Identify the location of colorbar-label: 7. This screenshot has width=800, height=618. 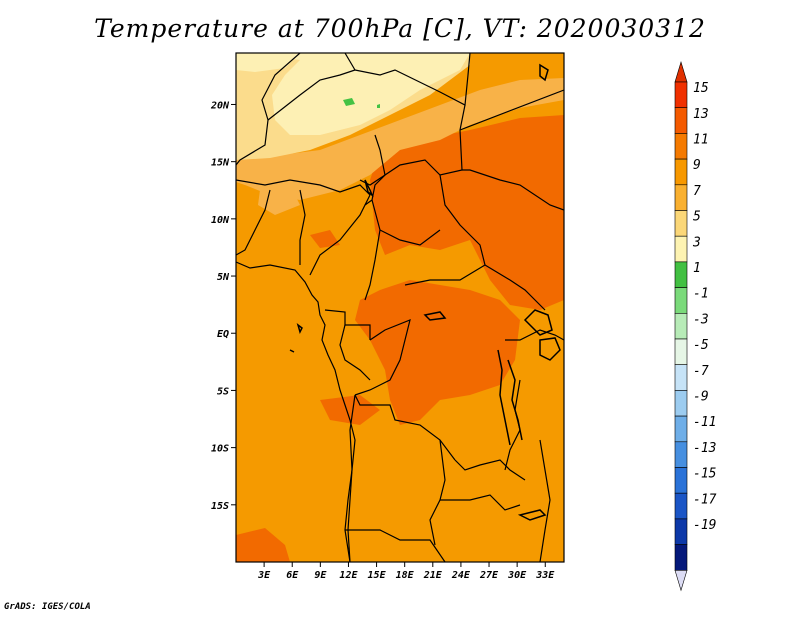
(697, 191).